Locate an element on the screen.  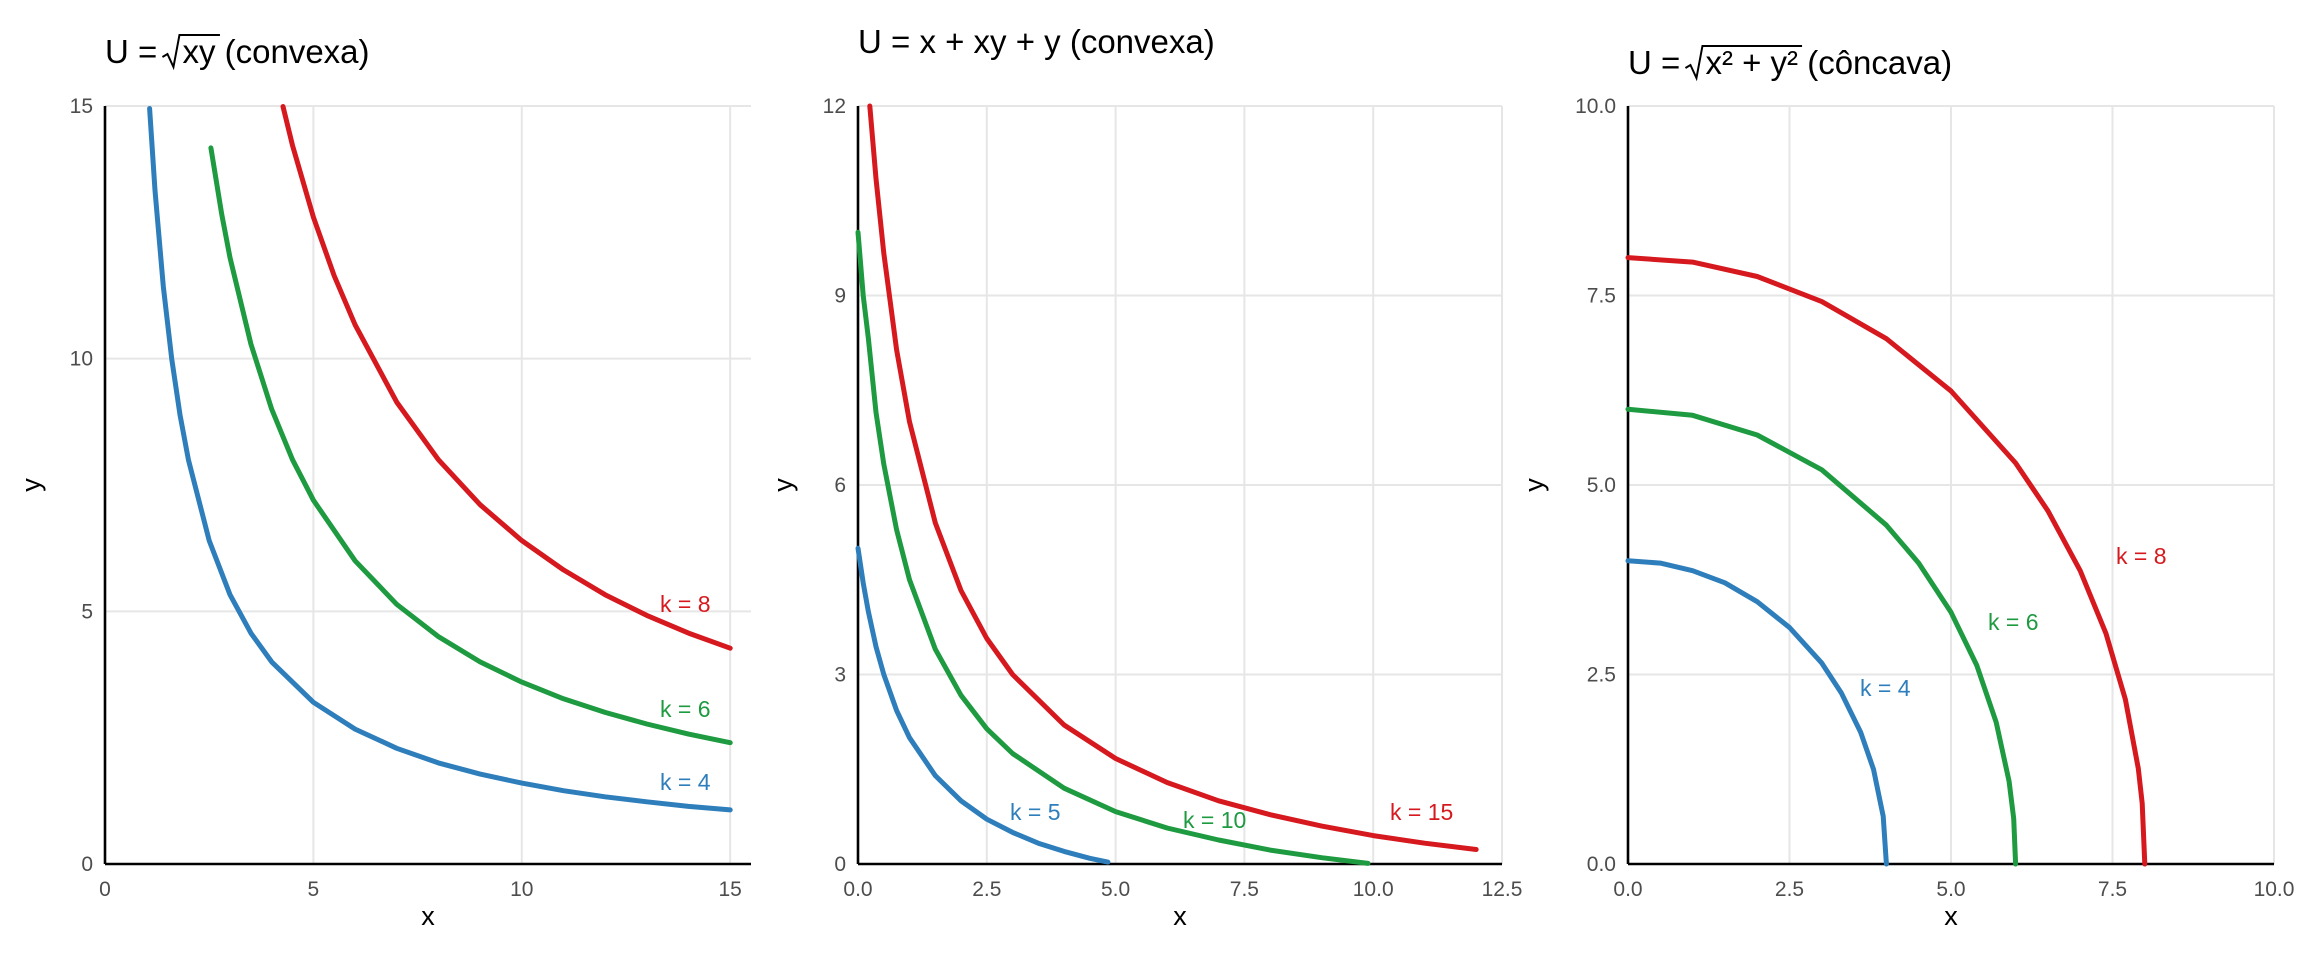
y-tick-label: 9 is located at coordinates (840, 296).